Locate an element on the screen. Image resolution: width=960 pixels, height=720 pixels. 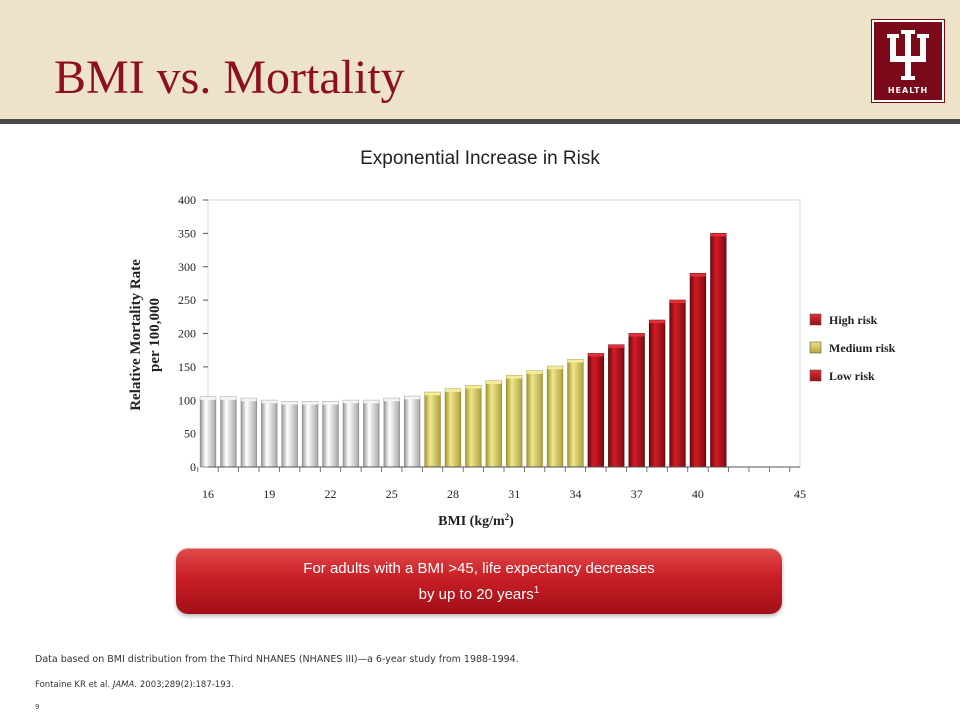
callout-footnote-ref: 1 is located at coordinates (536, 590).